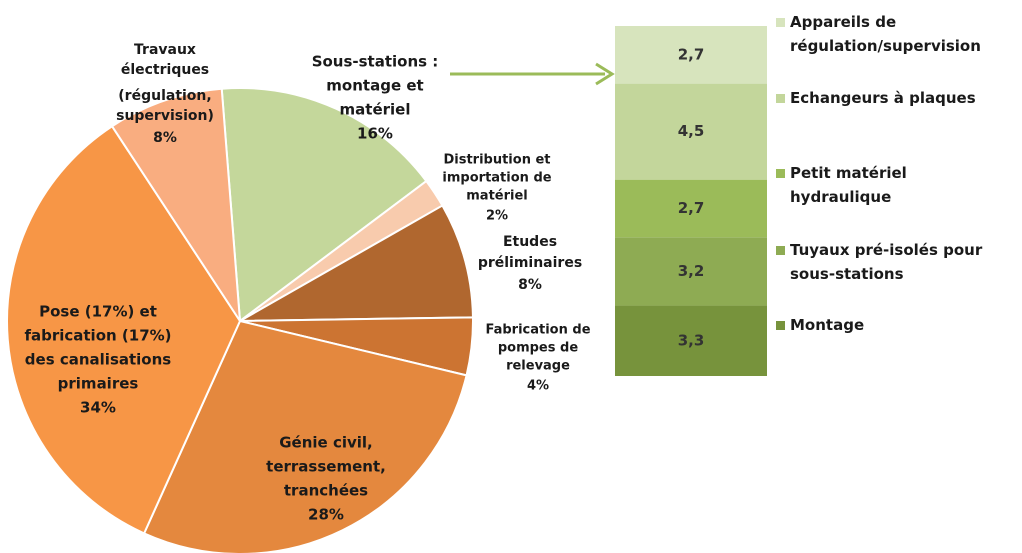 This screenshot has height=553, width=1022. What do you see at coordinates (530, 242) in the screenshot?
I see `slice-label: Etudes` at bounding box center [530, 242].